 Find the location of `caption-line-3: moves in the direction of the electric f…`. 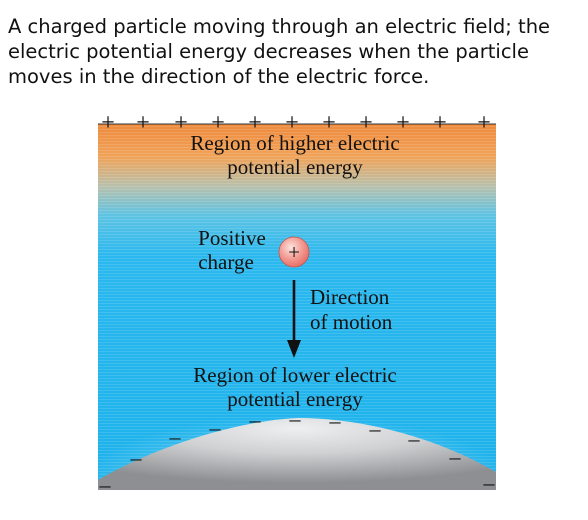

caption-line-3: moves in the direction of the electric f… is located at coordinates (219, 76).